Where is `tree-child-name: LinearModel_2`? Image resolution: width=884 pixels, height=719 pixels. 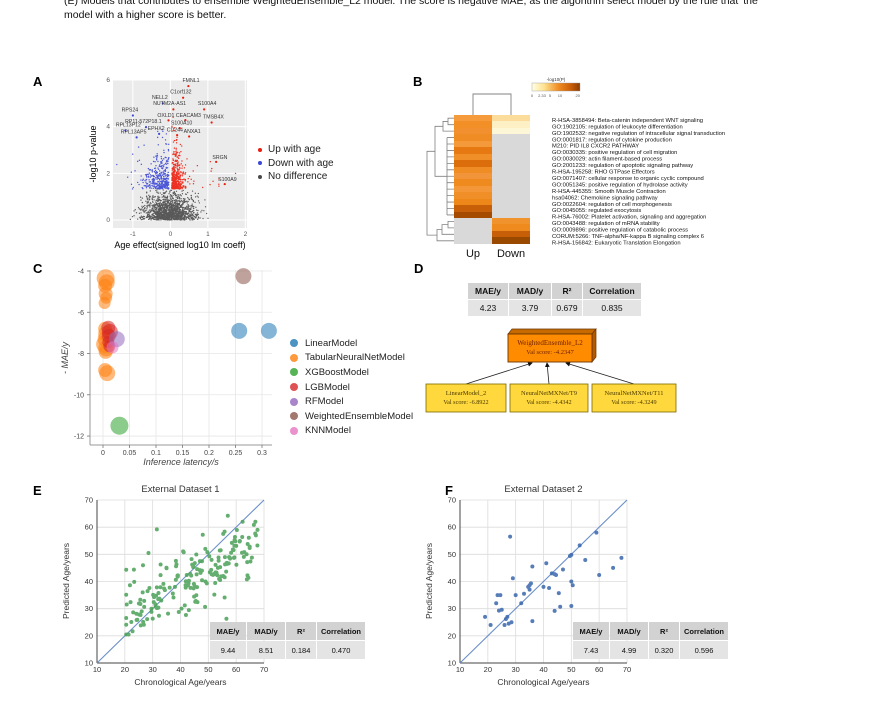
tree-child-name: LinearModel_2 is located at coordinates (466, 393).